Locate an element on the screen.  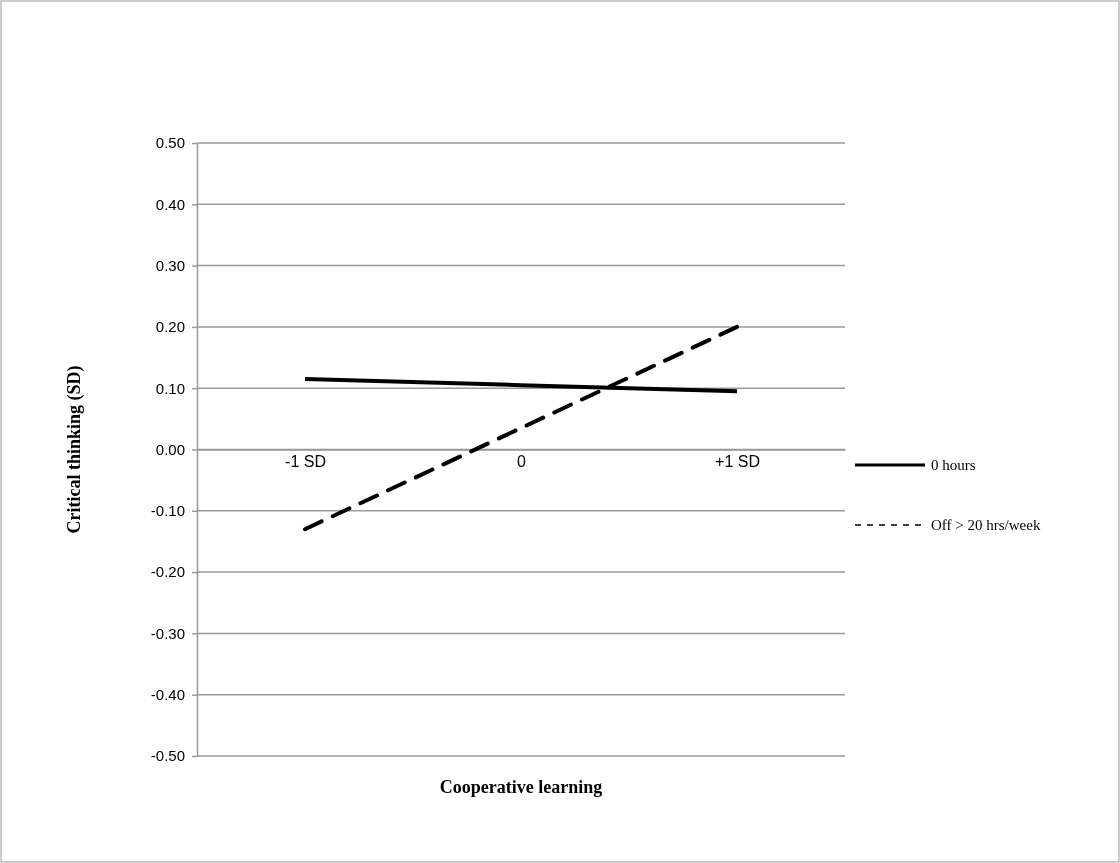
y-axis-title: Critical thinking (SD) is located at coordinates (74, 449).